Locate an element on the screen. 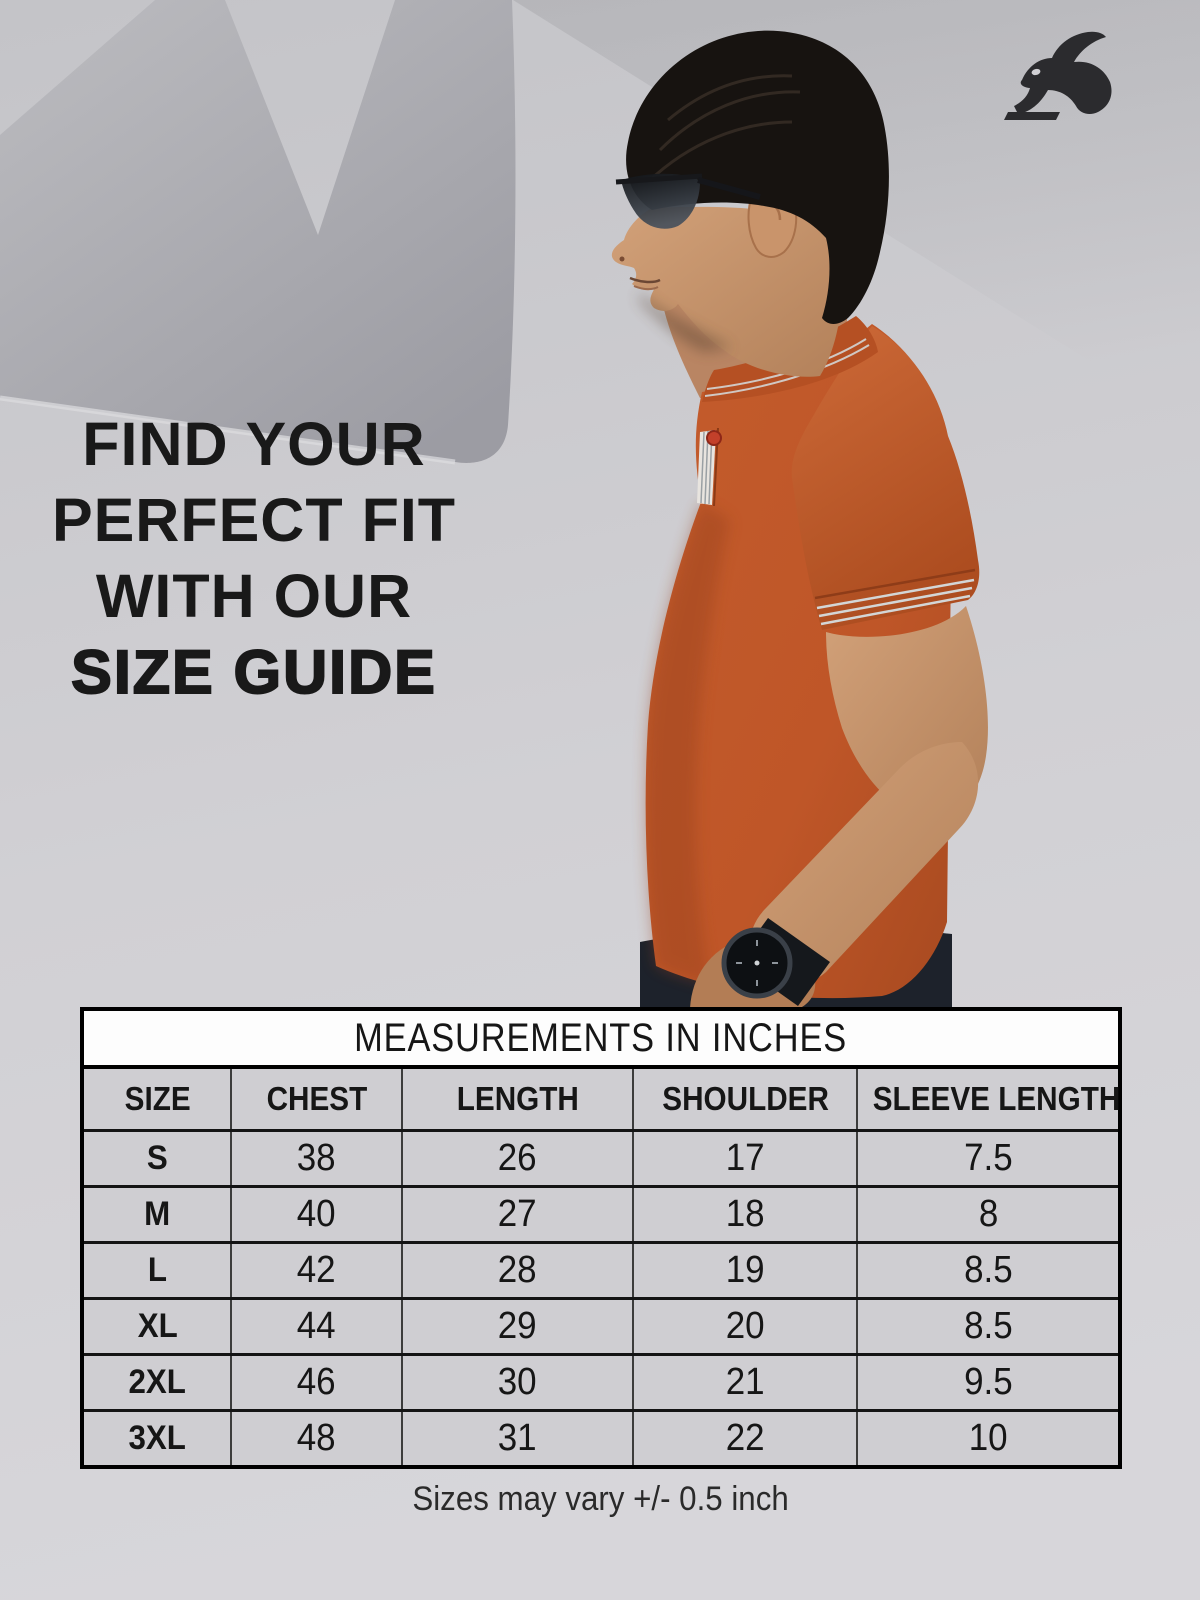 This screenshot has width=1200, height=1600. cell-shoulder: 18 is located at coordinates (745, 1214).